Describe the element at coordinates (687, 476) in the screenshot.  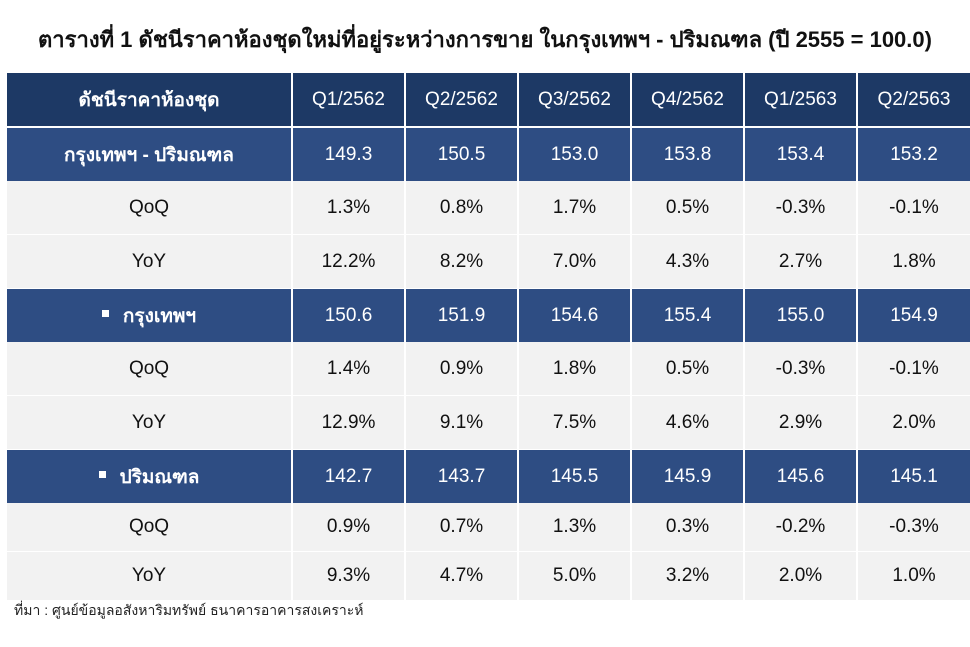
I see `data-cell: 145.9` at that location.